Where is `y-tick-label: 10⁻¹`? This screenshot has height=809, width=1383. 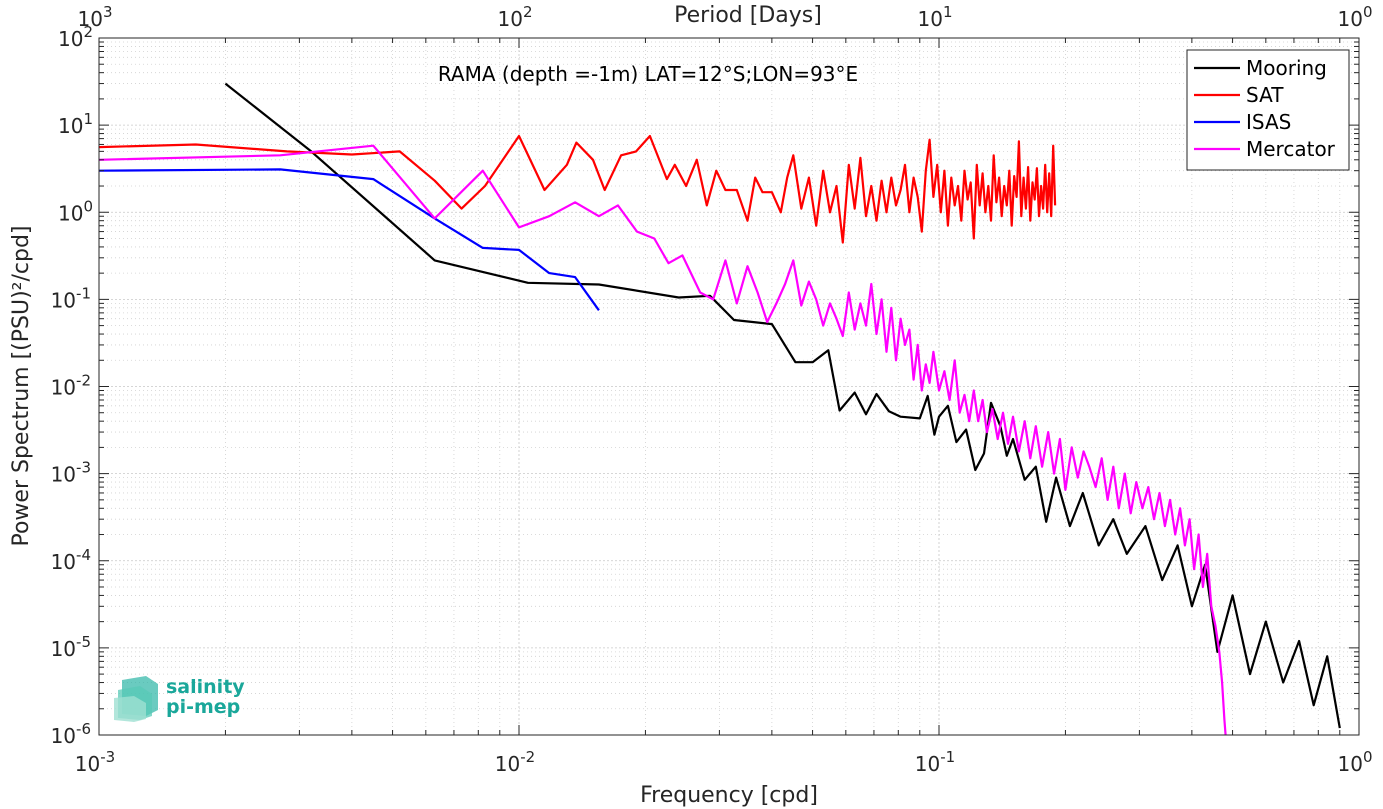 y-tick-label: 10⁻¹ is located at coordinates (71, 298).